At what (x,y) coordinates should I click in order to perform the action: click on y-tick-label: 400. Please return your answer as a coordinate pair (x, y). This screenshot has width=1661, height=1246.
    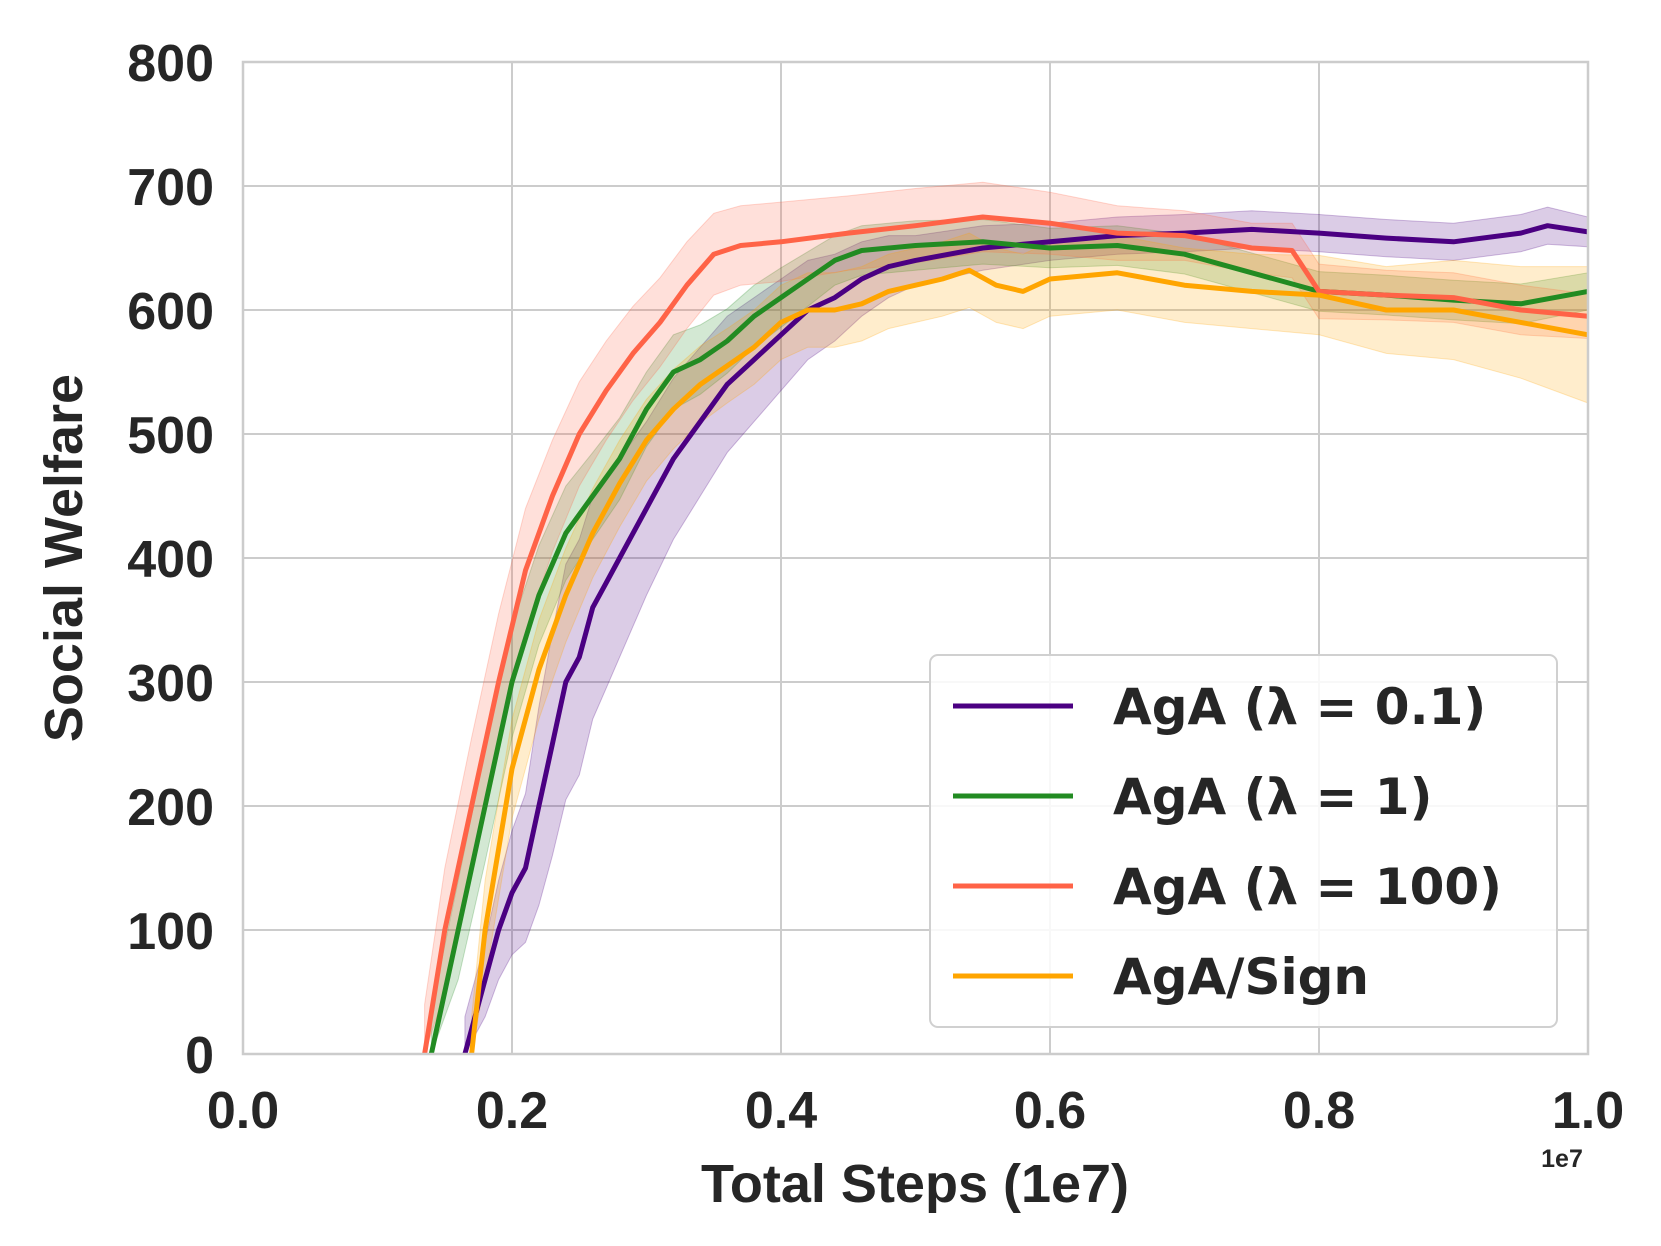
    Looking at the image, I should click on (170, 560).